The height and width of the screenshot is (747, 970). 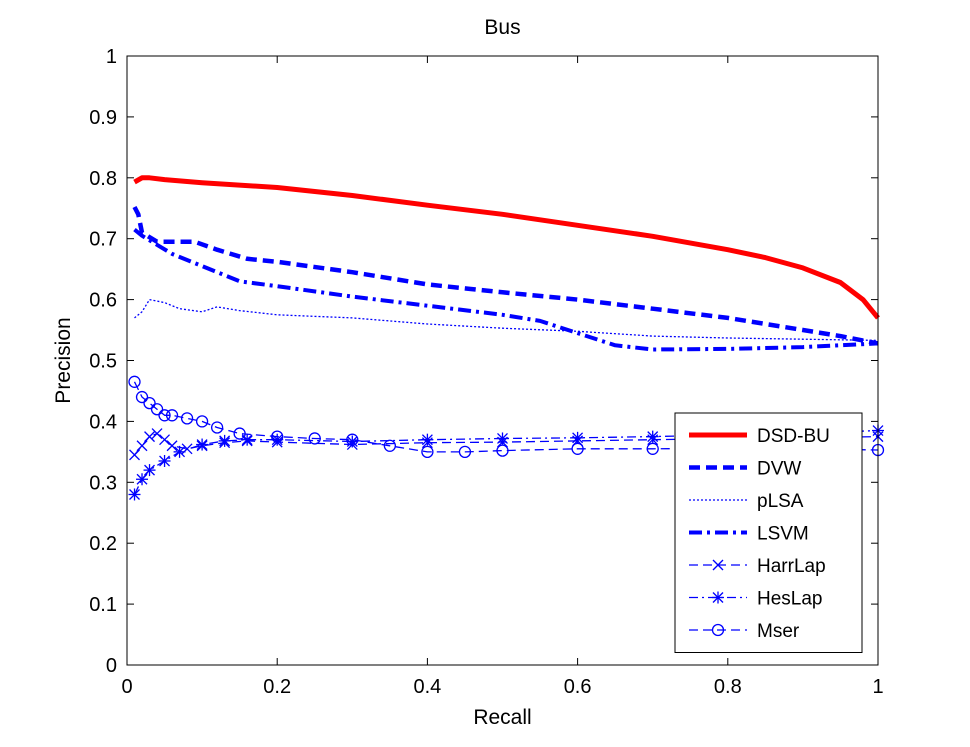 I want to click on x-tick-label: 0.8, so click(x=728, y=687).